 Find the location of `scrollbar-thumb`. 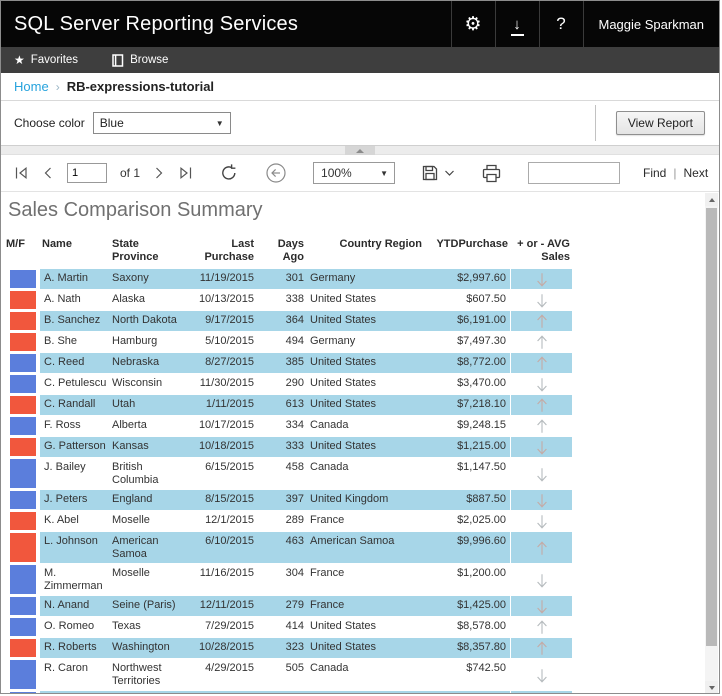

scrollbar-thumb is located at coordinates (711, 427).